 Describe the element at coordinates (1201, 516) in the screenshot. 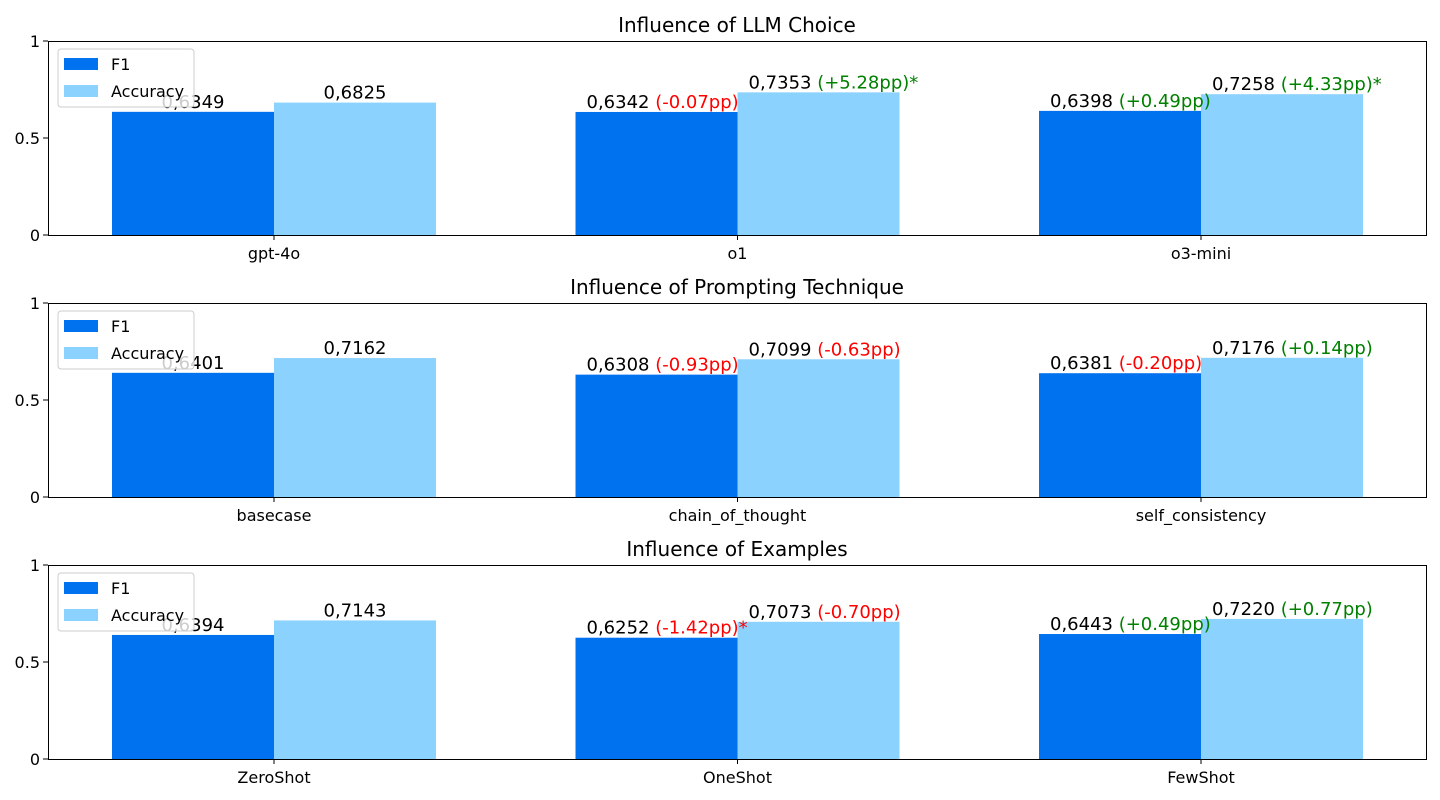

I see `x-tick-label: self_consistency` at that location.